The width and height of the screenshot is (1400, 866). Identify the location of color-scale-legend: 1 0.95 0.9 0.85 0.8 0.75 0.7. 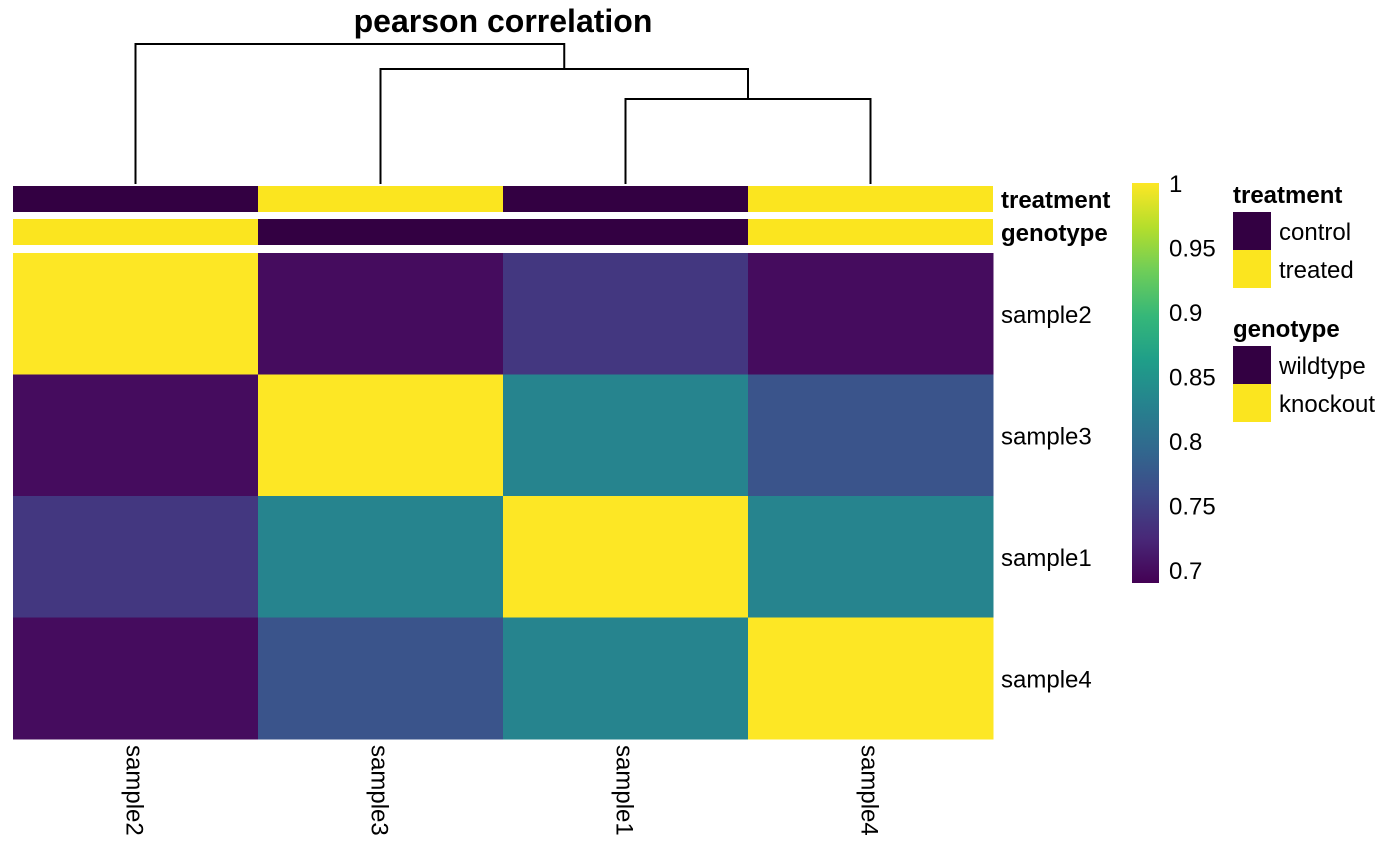
(1174, 378).